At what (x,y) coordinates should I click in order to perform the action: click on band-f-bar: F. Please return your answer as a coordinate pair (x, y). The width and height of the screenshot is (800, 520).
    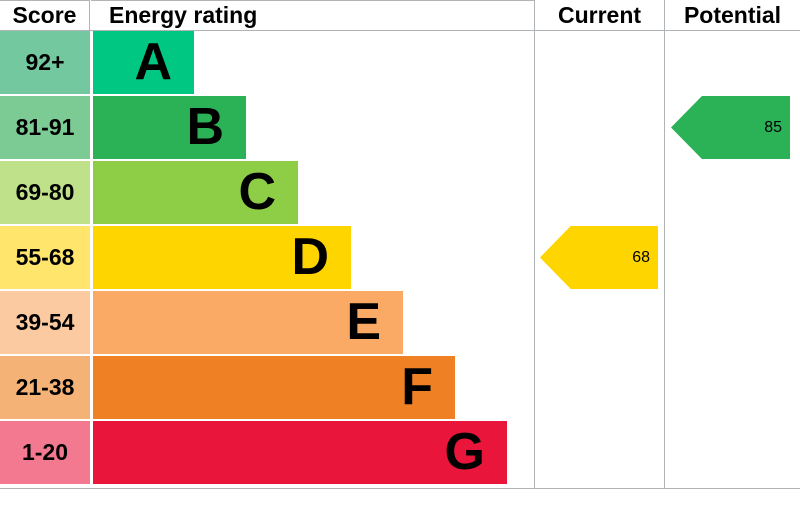
    Looking at the image, I should click on (274, 387).